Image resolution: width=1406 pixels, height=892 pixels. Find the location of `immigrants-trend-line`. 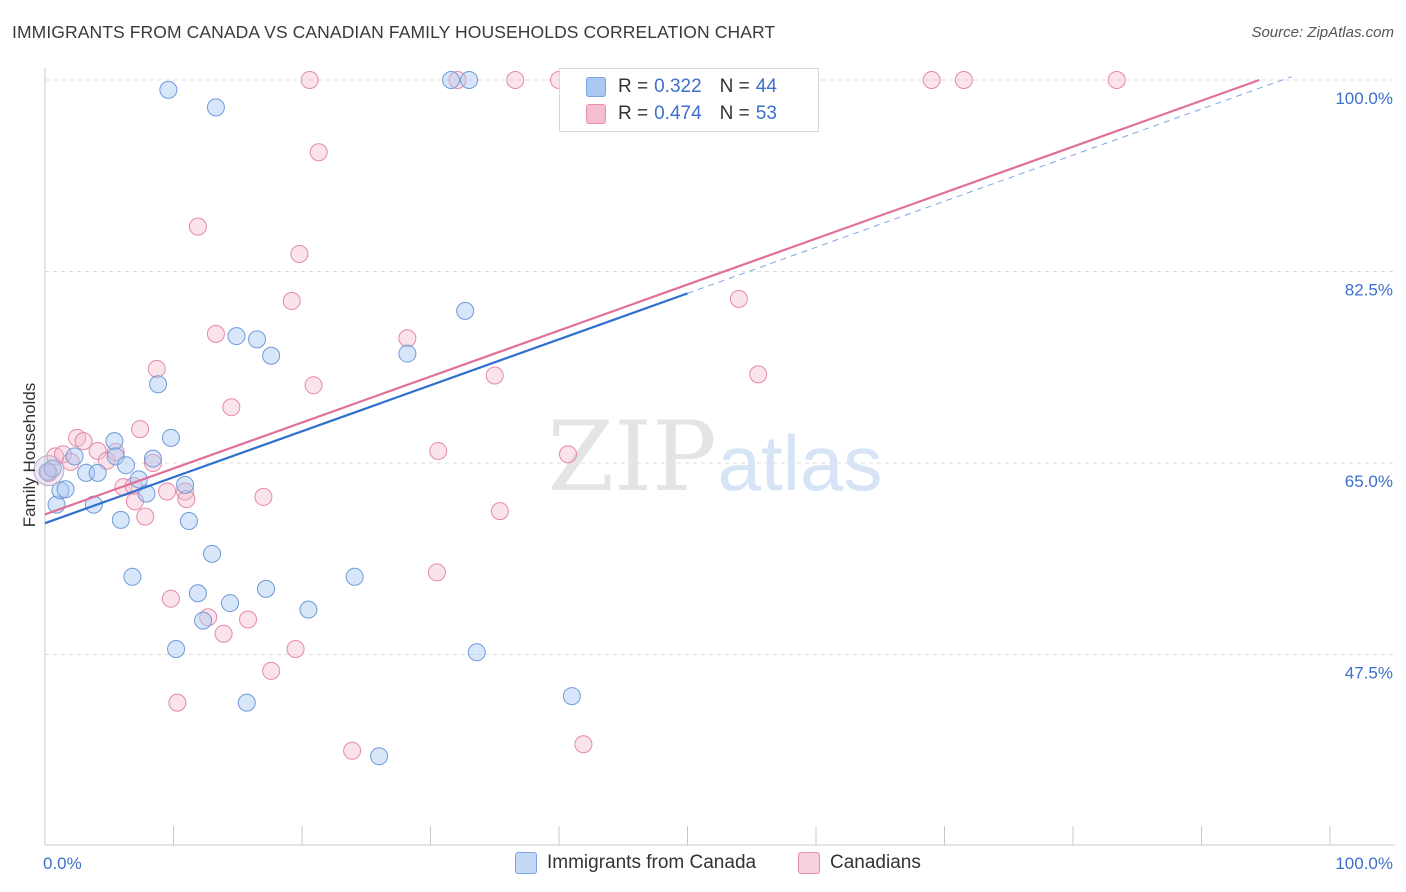

immigrants-trend-line is located at coordinates (366, 408).